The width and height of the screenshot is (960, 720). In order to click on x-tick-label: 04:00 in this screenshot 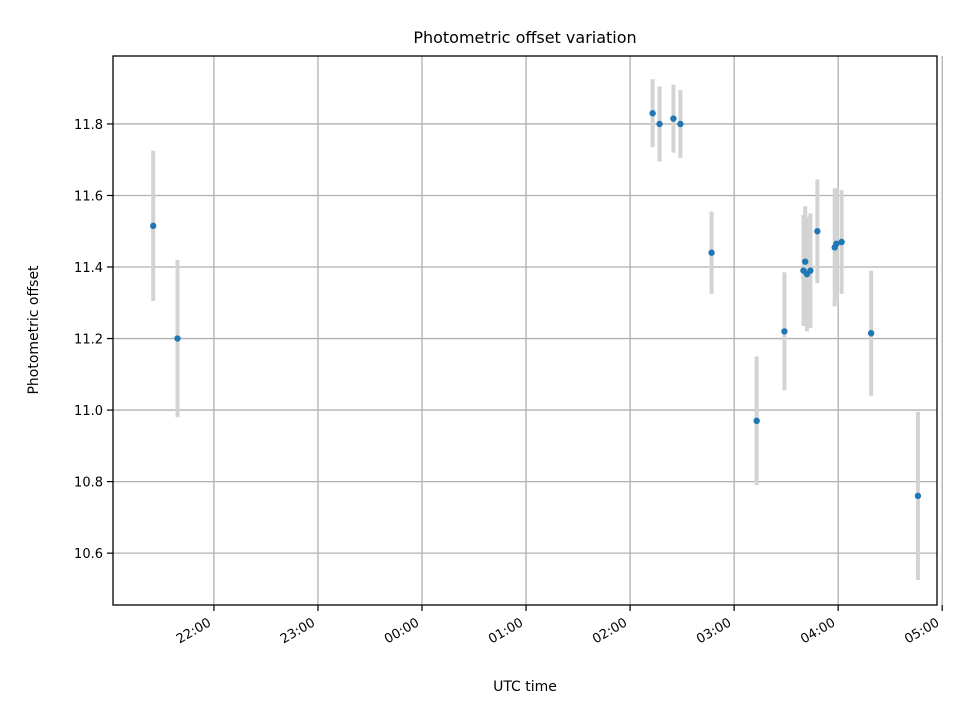, I will do `click(818, 631)`.